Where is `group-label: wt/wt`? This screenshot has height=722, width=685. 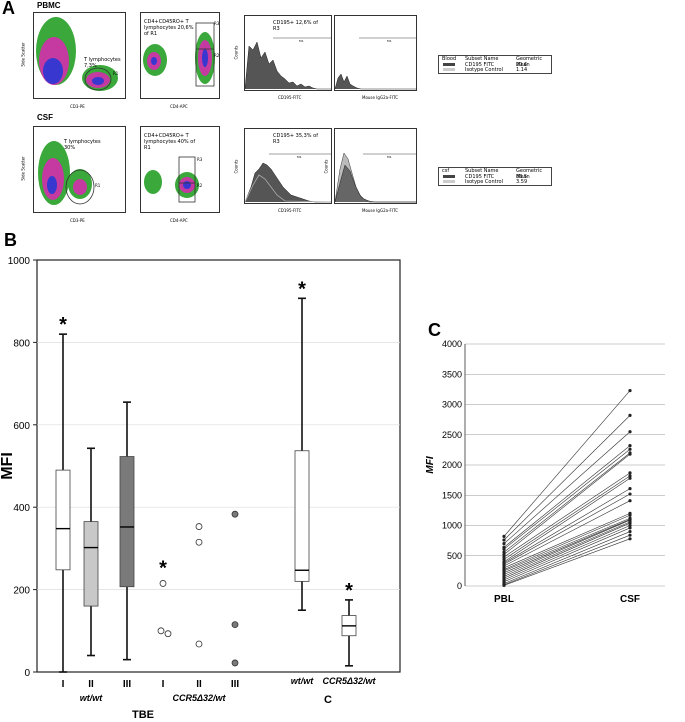
group-label: wt/wt is located at coordinates (91, 698).